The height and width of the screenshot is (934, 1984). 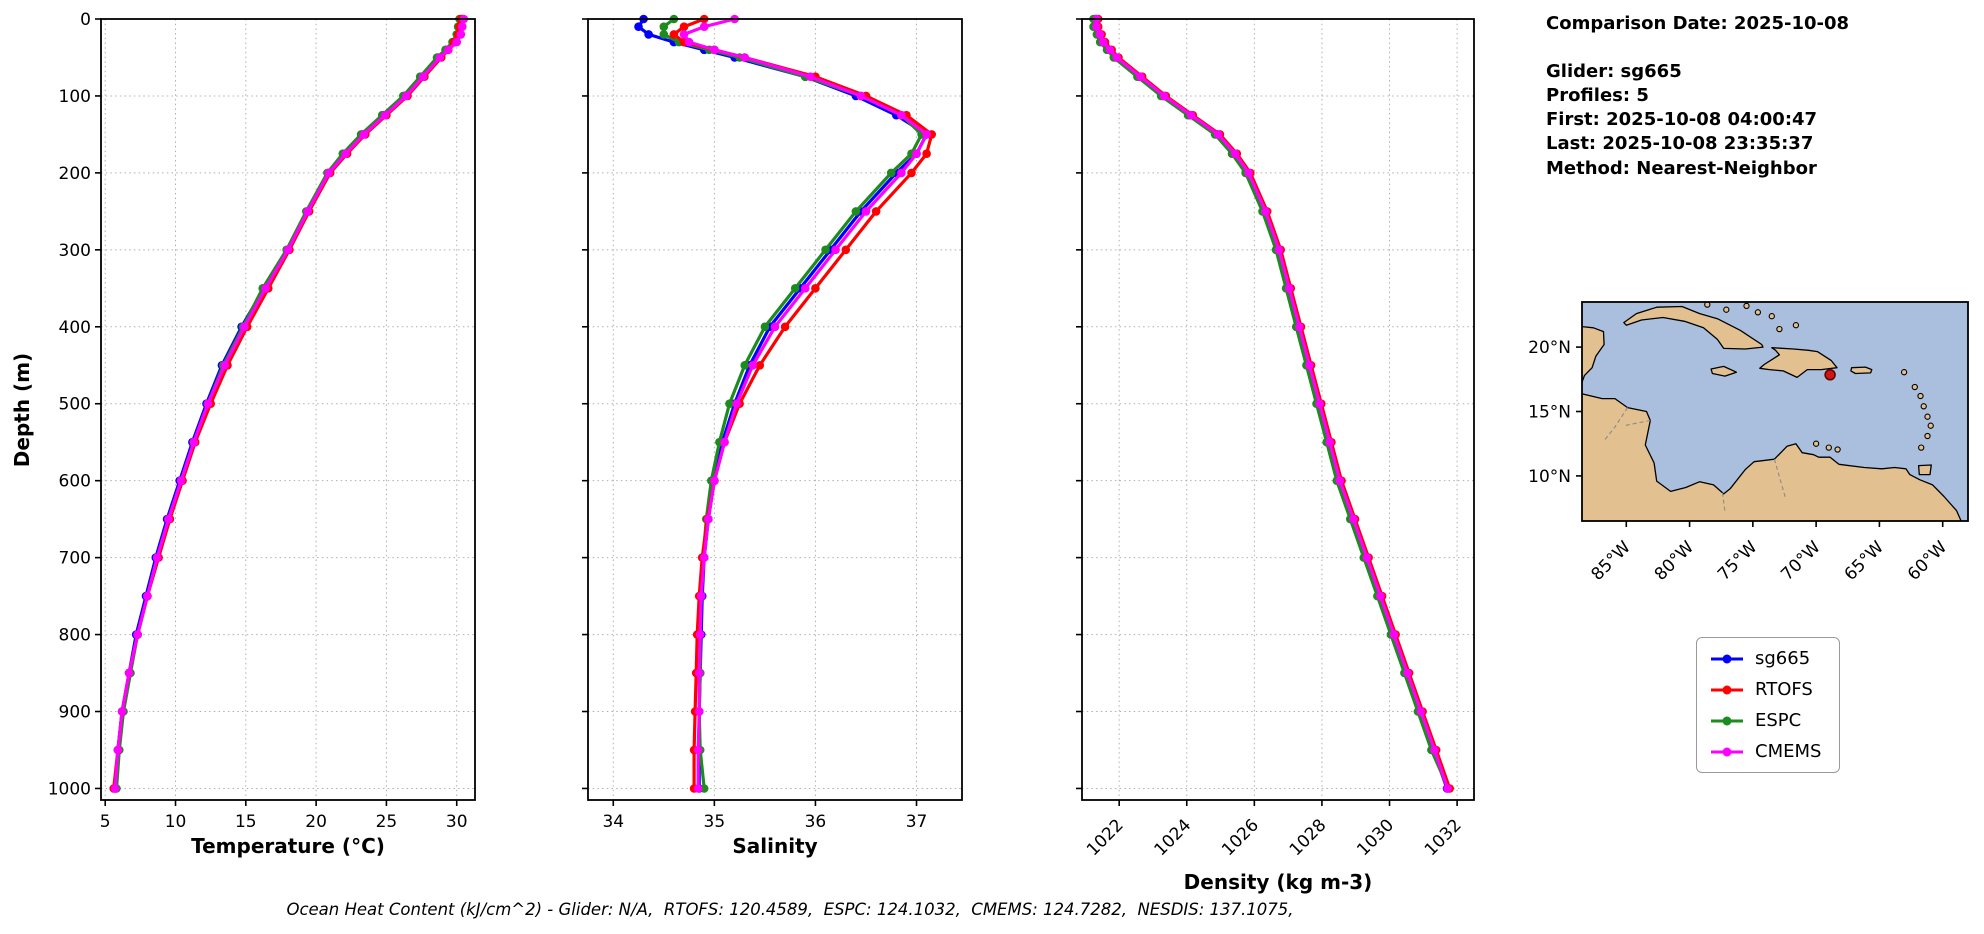 What do you see at coordinates (1549, 348) in the screenshot?
I see `svg-text: 20°N` at bounding box center [1549, 348].